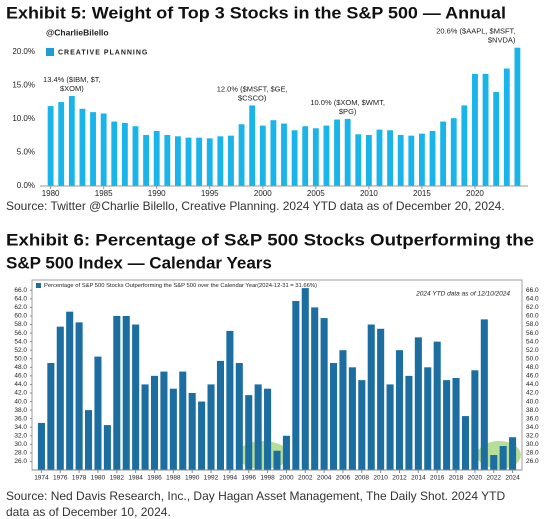 Image resolution: width=550 pixels, height=519 pixels. I want to click on x-tick-label: 2010, so click(369, 193).